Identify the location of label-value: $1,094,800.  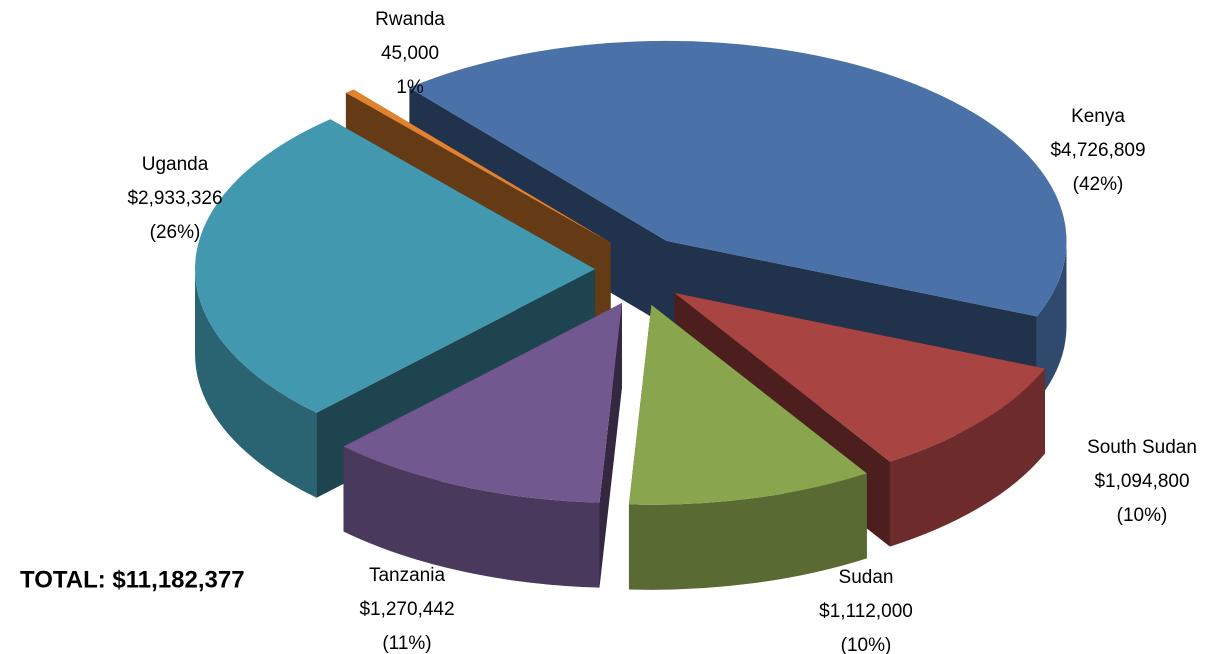
(1141, 481).